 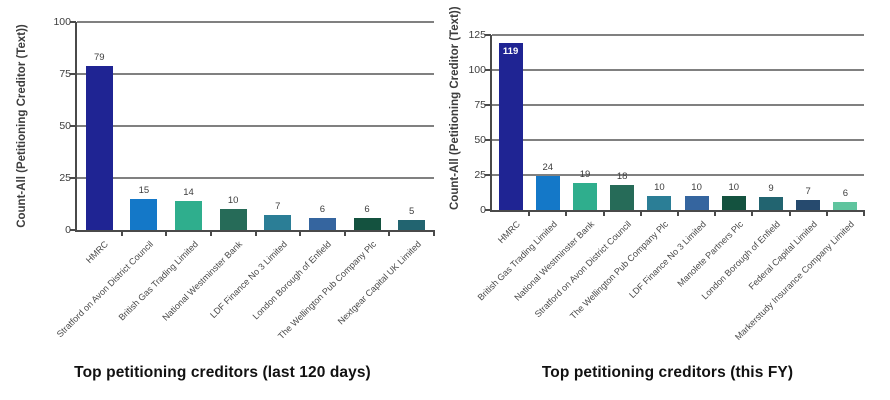 I want to click on category-label: London Borough of Enfield, so click(x=741, y=260).